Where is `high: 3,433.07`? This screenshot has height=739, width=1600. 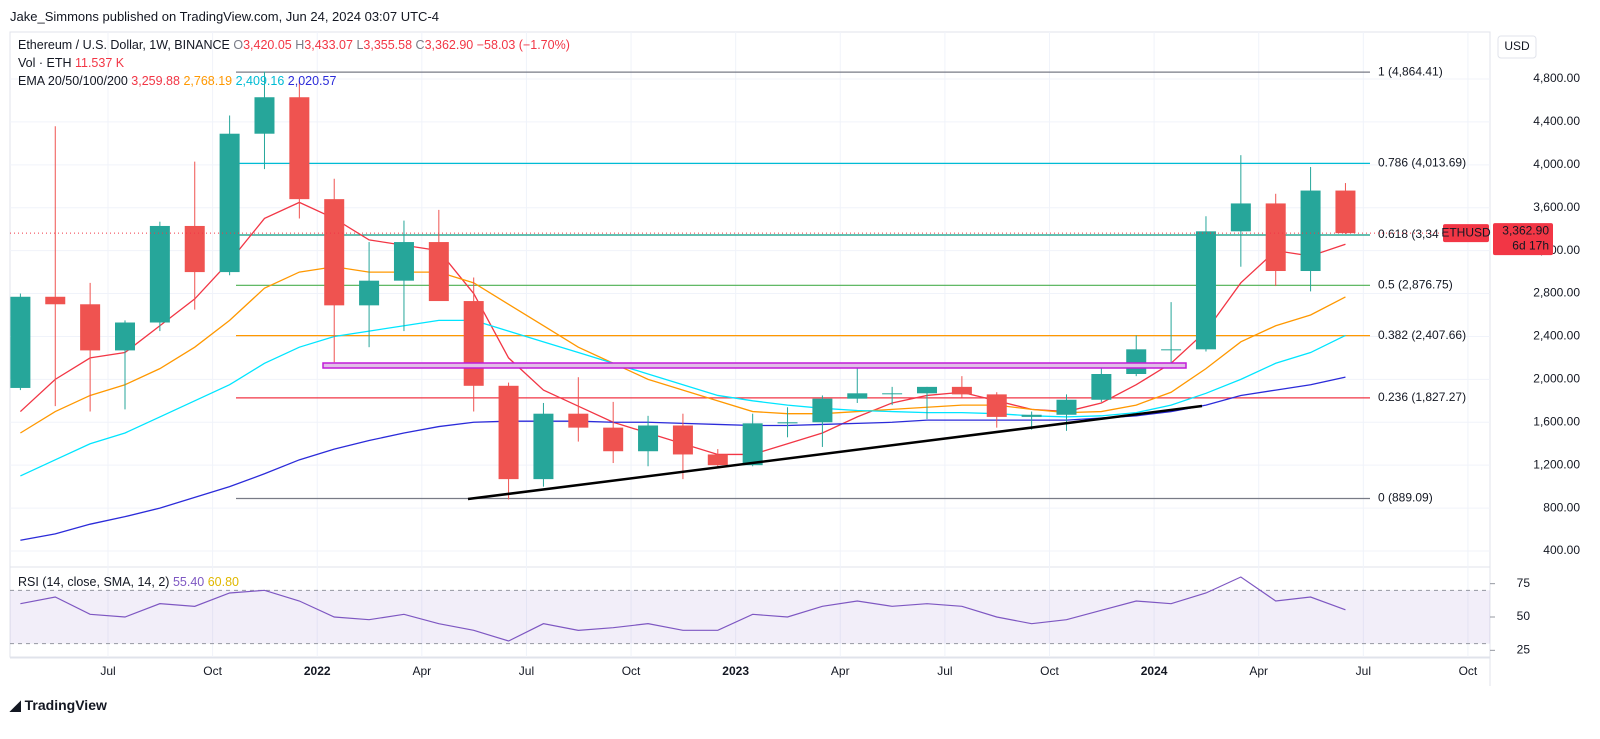 high: 3,433.07 is located at coordinates (328, 45).